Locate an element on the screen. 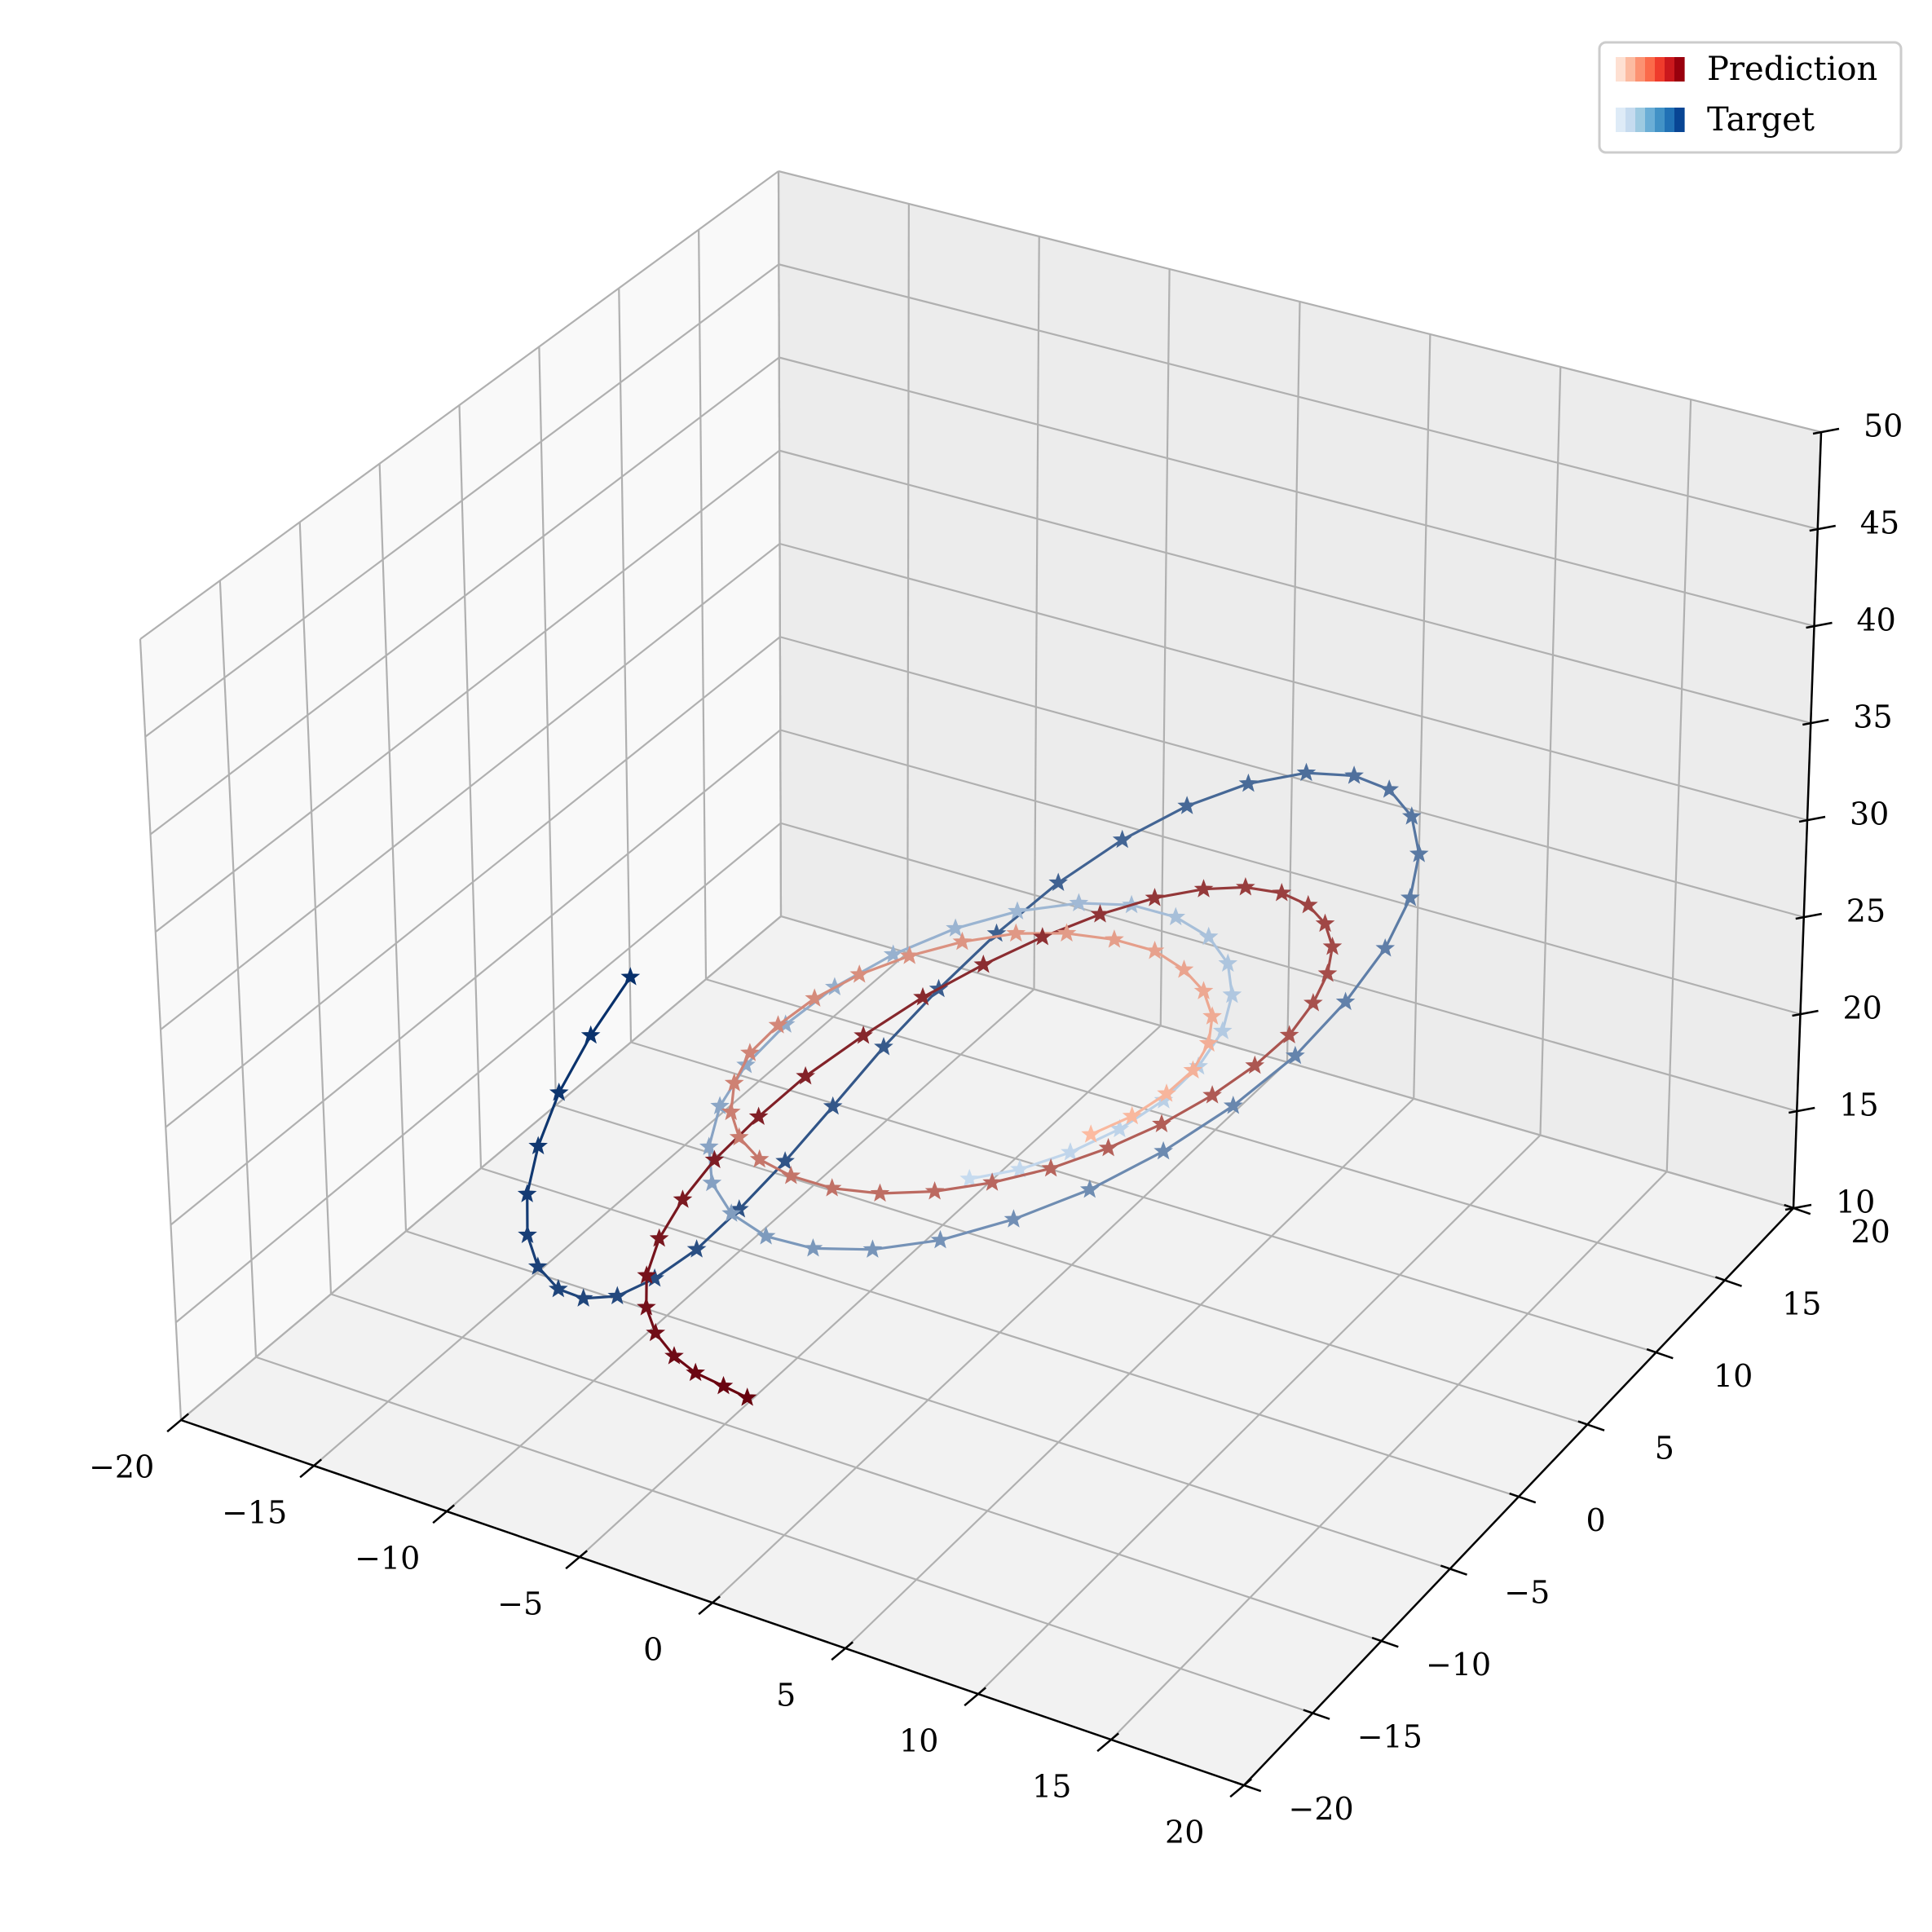 The width and height of the screenshot is (1932, 1932). legend-label-target: Target is located at coordinates (1761, 120).